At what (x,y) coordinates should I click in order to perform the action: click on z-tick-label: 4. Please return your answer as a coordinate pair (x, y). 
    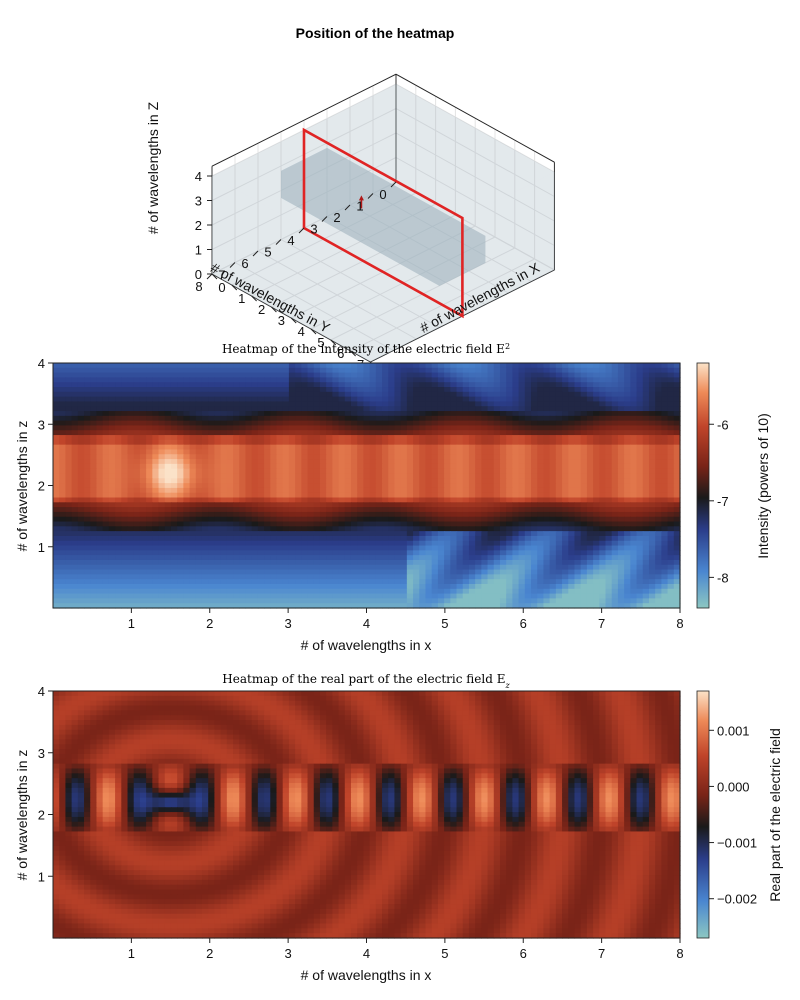
    Looking at the image, I should click on (198, 176).